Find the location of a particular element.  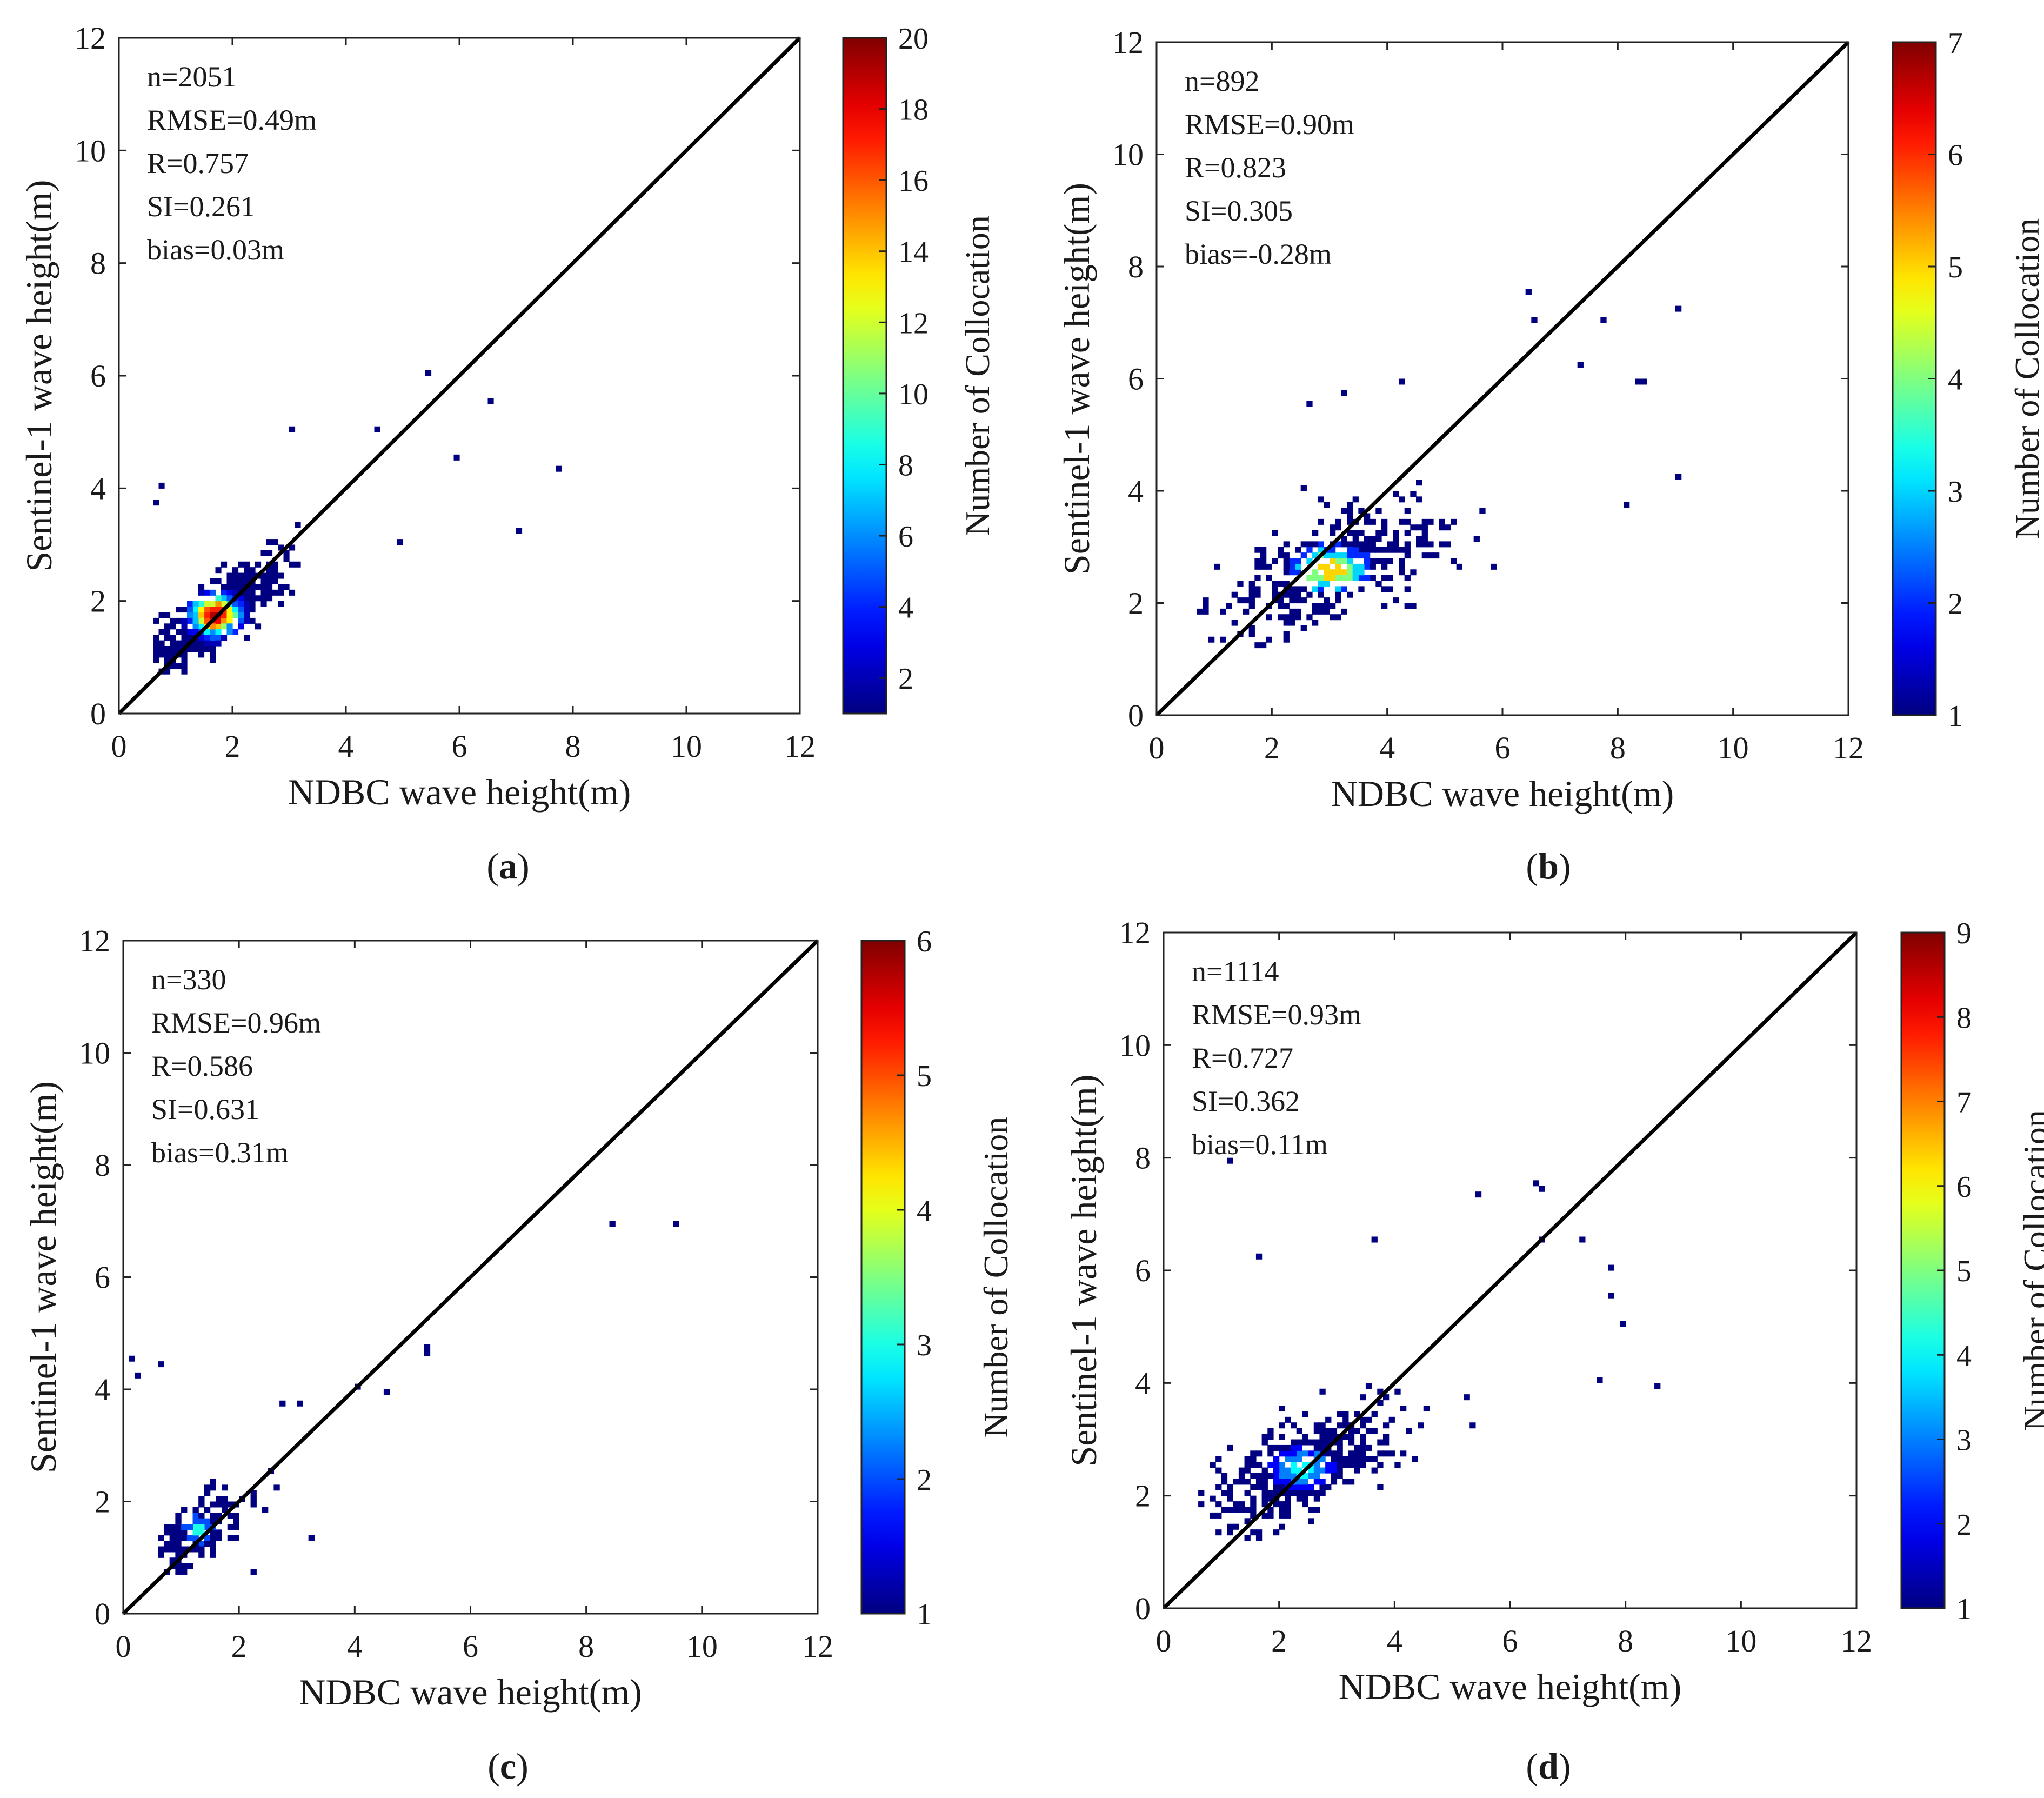

colorbar-tick-label: 18 is located at coordinates (913, 110).